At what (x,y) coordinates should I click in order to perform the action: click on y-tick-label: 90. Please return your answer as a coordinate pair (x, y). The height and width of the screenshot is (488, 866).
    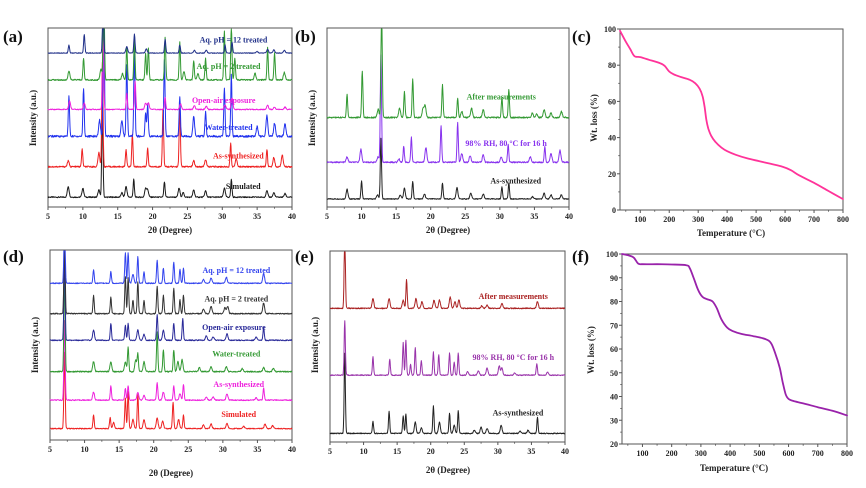
    Looking at the image, I should click on (614, 278).